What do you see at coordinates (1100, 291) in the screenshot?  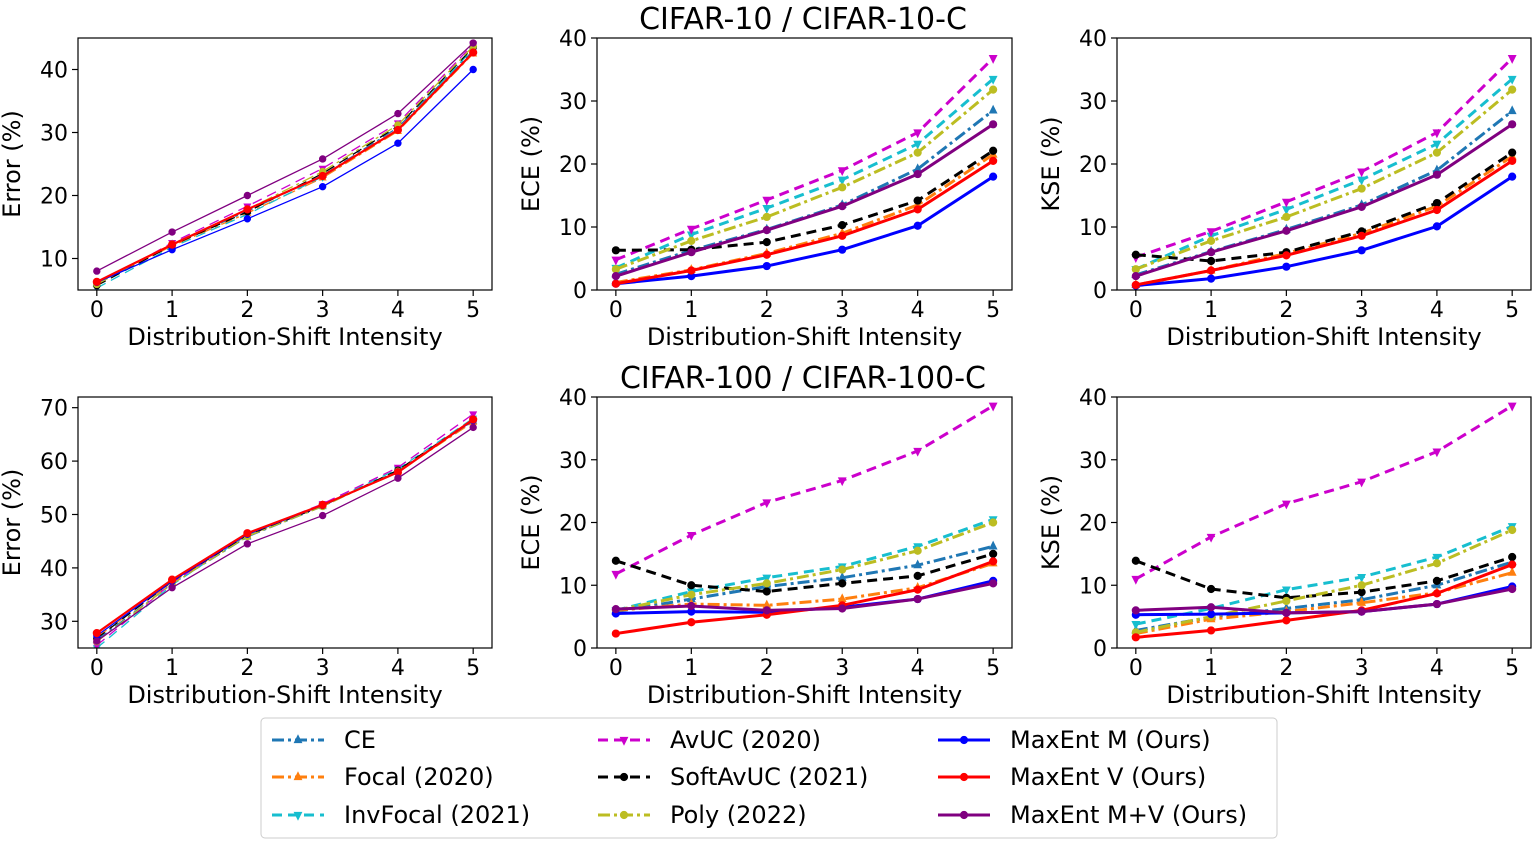 I see `y-tick-label: 0` at bounding box center [1100, 291].